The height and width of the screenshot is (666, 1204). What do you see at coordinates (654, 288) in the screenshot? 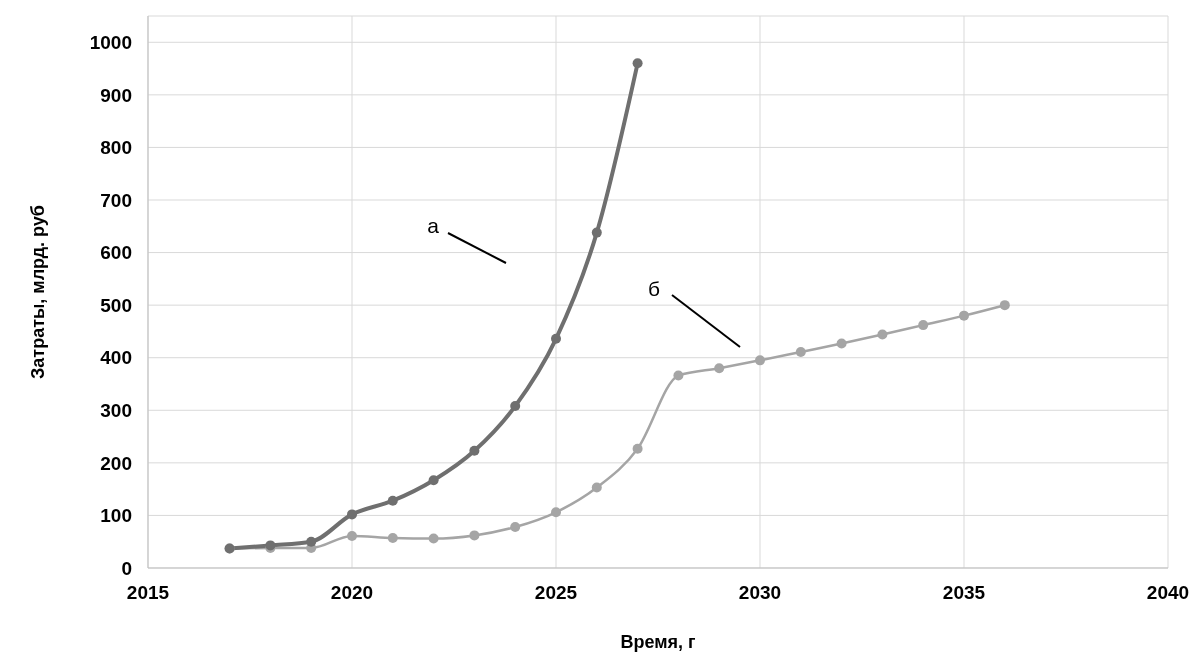
I see `annotation: б` at bounding box center [654, 288].